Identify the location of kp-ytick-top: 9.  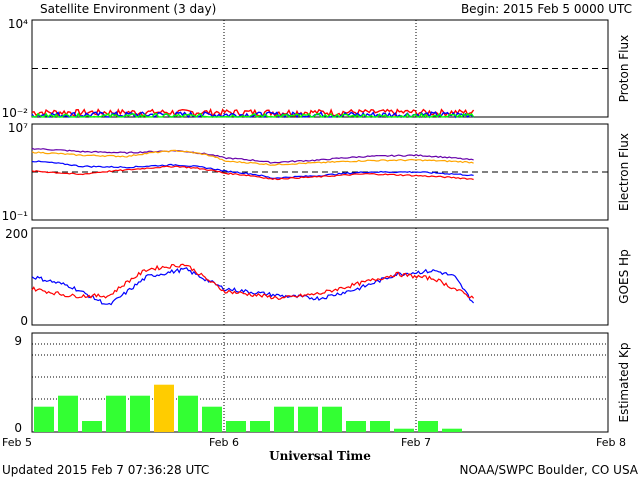
(18, 341).